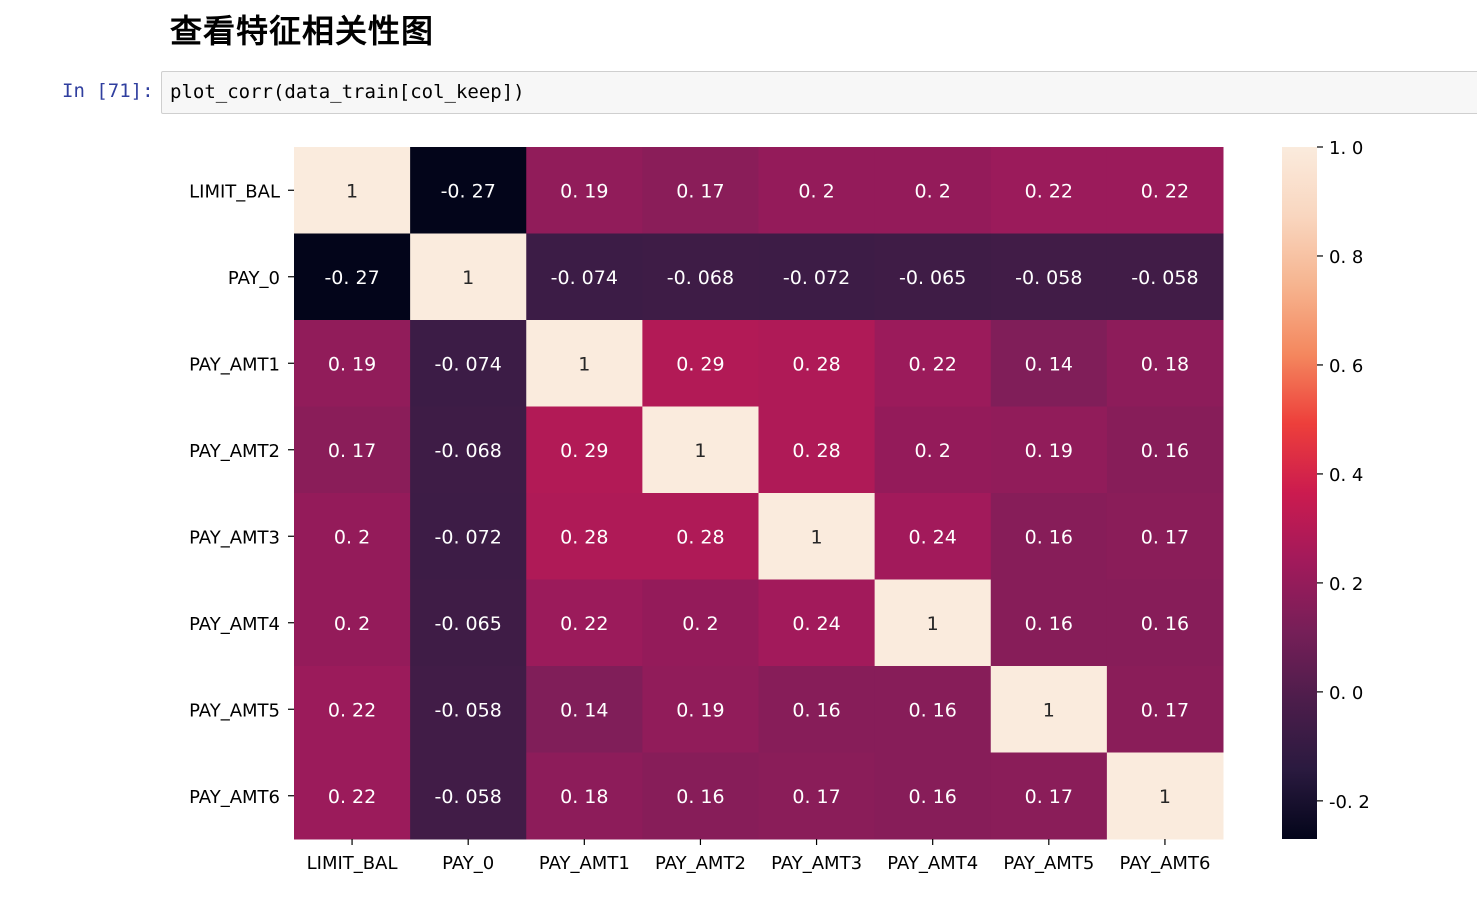 This screenshot has height=898, width=1477. I want to click on cell-annotation-3-6: 0. 19, so click(1049, 451).